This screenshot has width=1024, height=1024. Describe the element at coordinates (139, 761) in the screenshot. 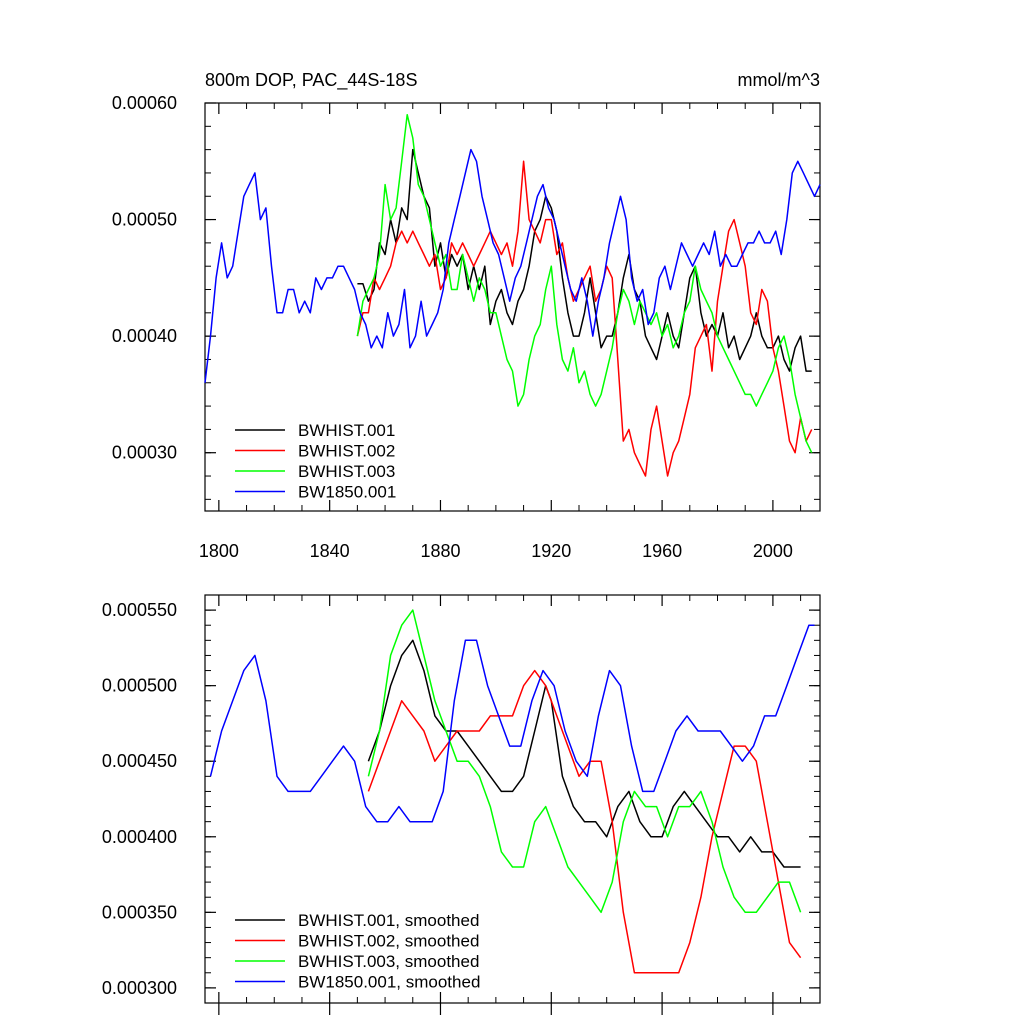

I see `bottom-y-tick-label: 0.000450` at that location.